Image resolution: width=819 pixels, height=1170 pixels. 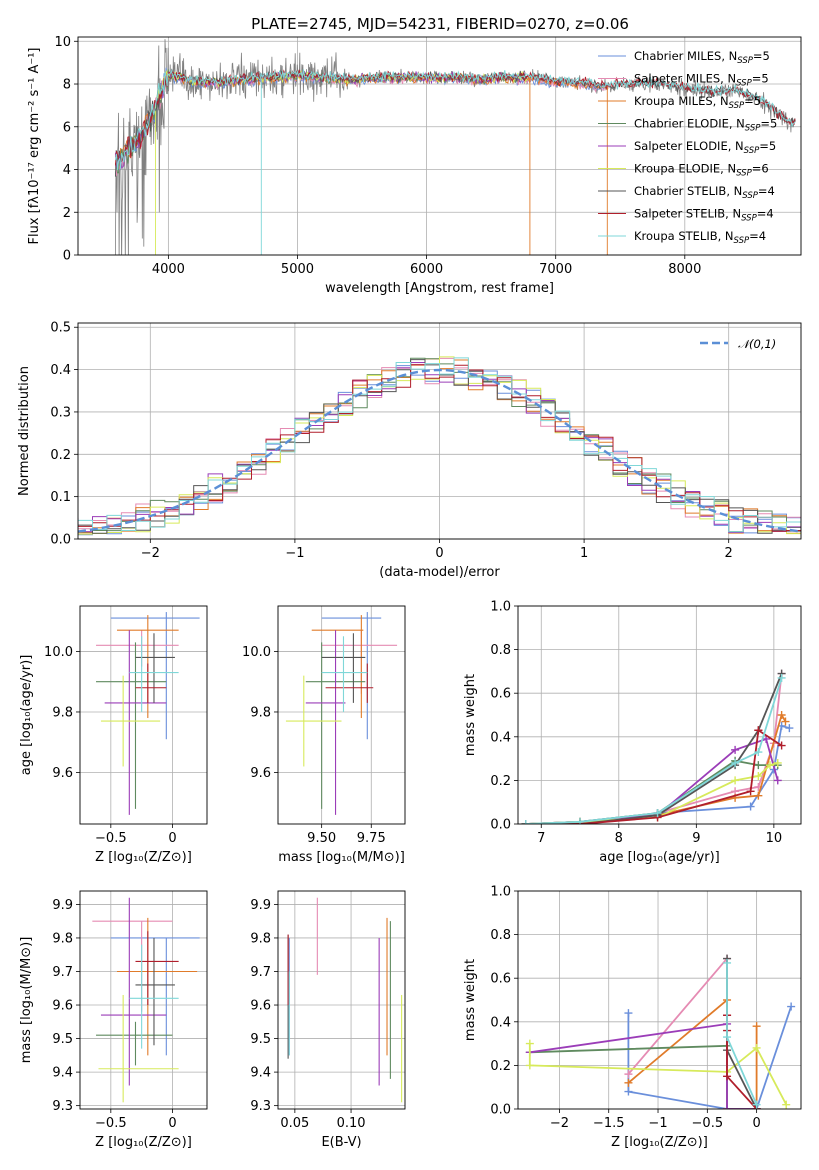 What do you see at coordinates (738, 344) in the screenshot?
I see `legend: 𝒩(0,1)` at bounding box center [738, 344].